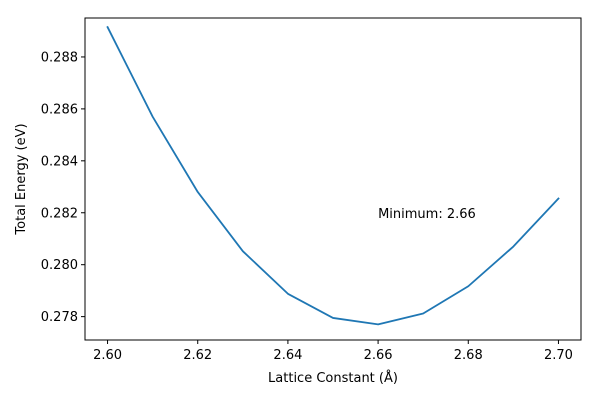 This screenshot has height=400, width=600. Describe the element at coordinates (468, 355) in the screenshot. I see `x-tick-label: 2.68` at that location.